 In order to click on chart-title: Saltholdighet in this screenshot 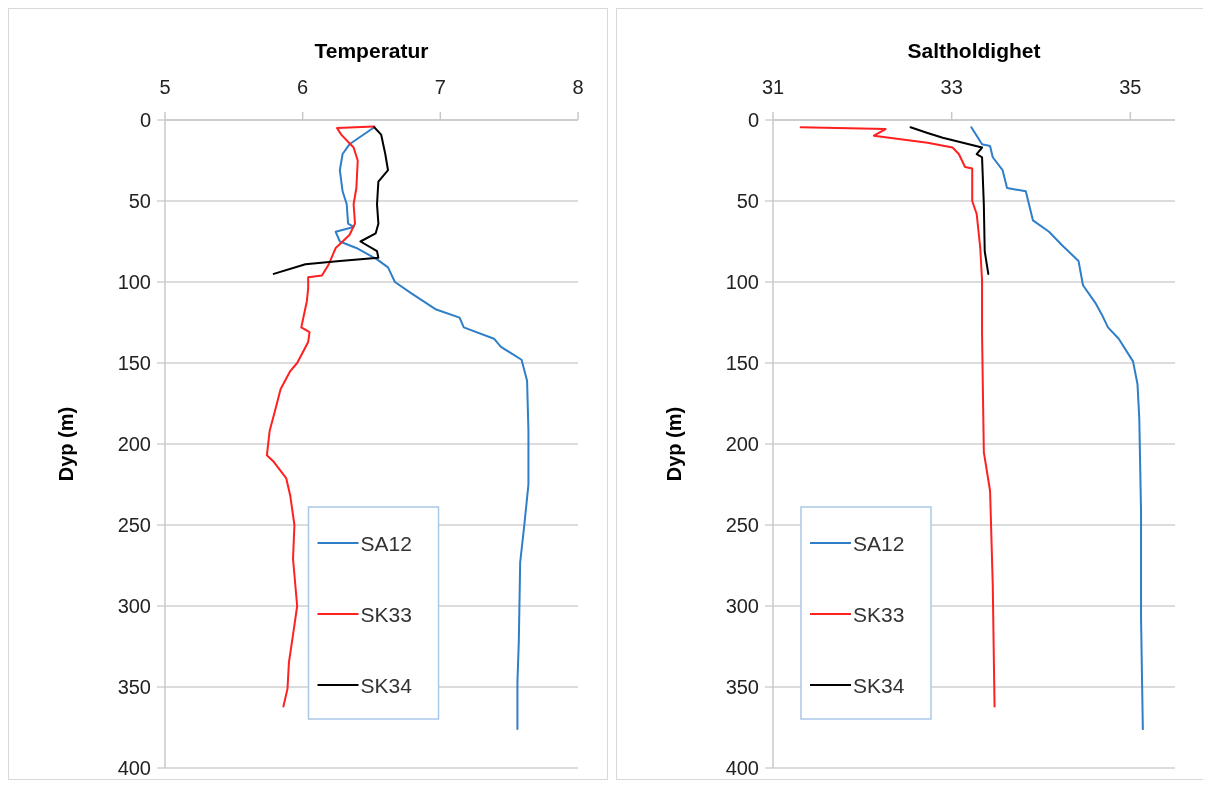, I will do `click(974, 50)`.